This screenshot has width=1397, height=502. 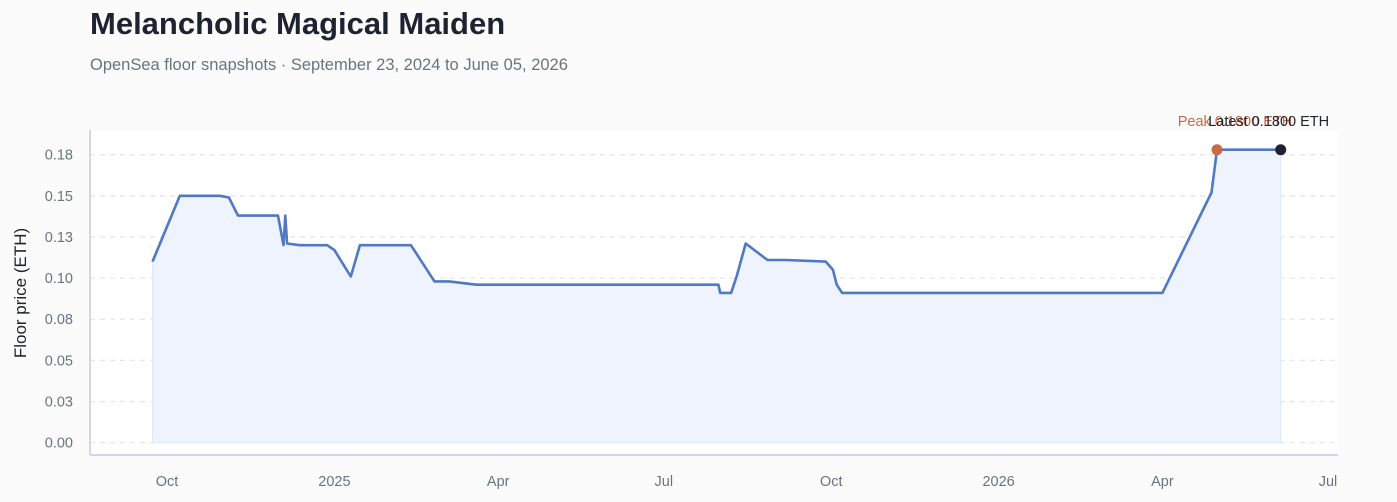 What do you see at coordinates (1235, 122) in the screenshot?
I see `peak-label: Peak 0.1800 ETH` at bounding box center [1235, 122].